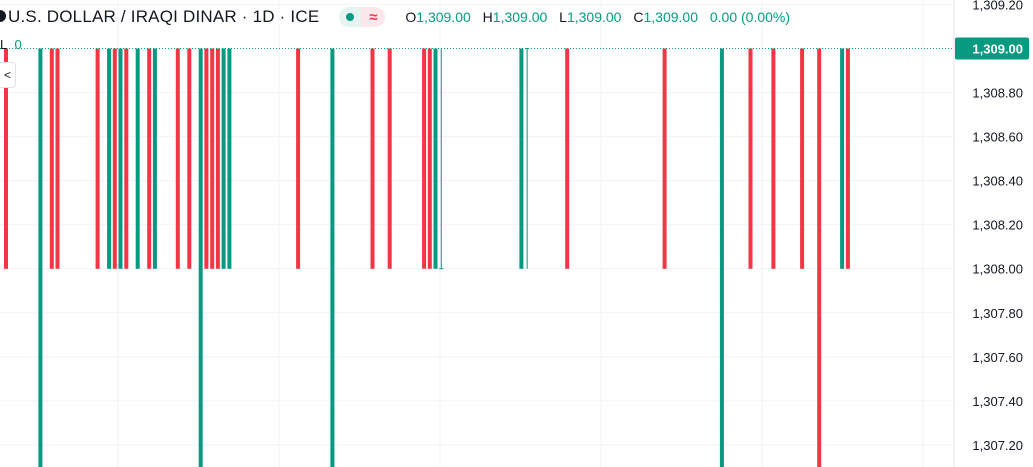  I want to click on close-label: C, so click(638, 17).